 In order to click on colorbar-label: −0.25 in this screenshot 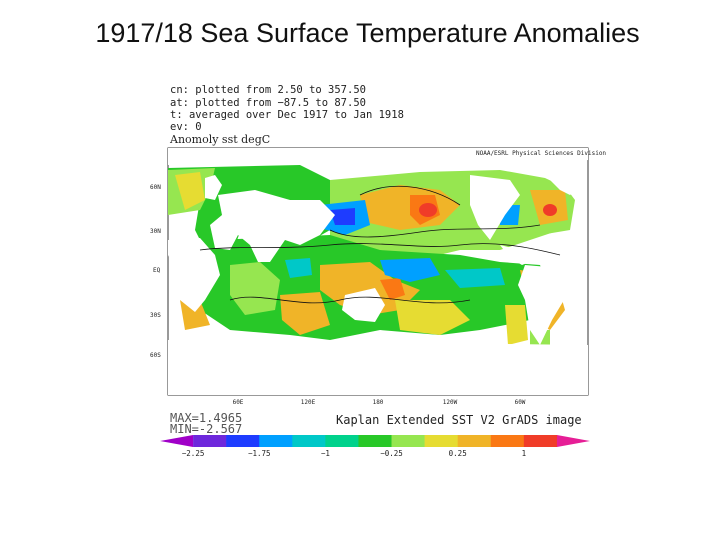, I will do `click(391, 453)`.